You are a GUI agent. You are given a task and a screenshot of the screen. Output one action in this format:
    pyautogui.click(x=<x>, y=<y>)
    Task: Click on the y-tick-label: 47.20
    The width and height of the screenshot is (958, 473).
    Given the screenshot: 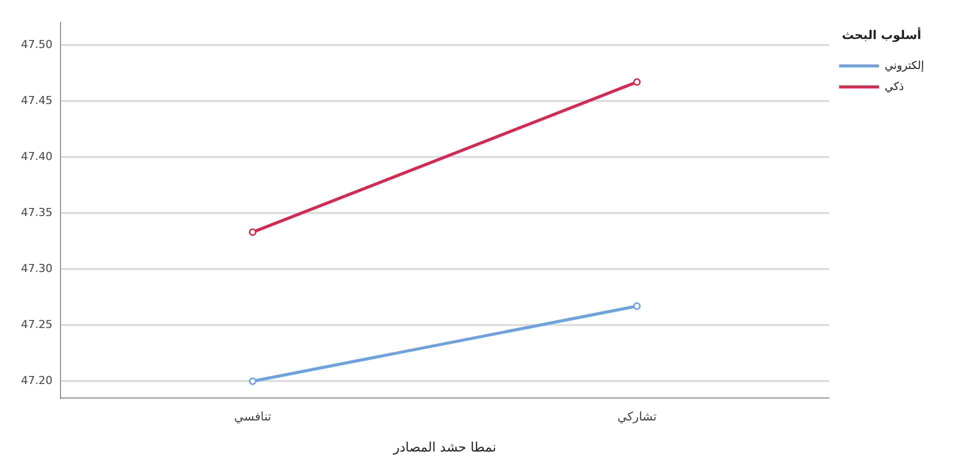 What is the action you would take?
    pyautogui.click(x=36, y=381)
    